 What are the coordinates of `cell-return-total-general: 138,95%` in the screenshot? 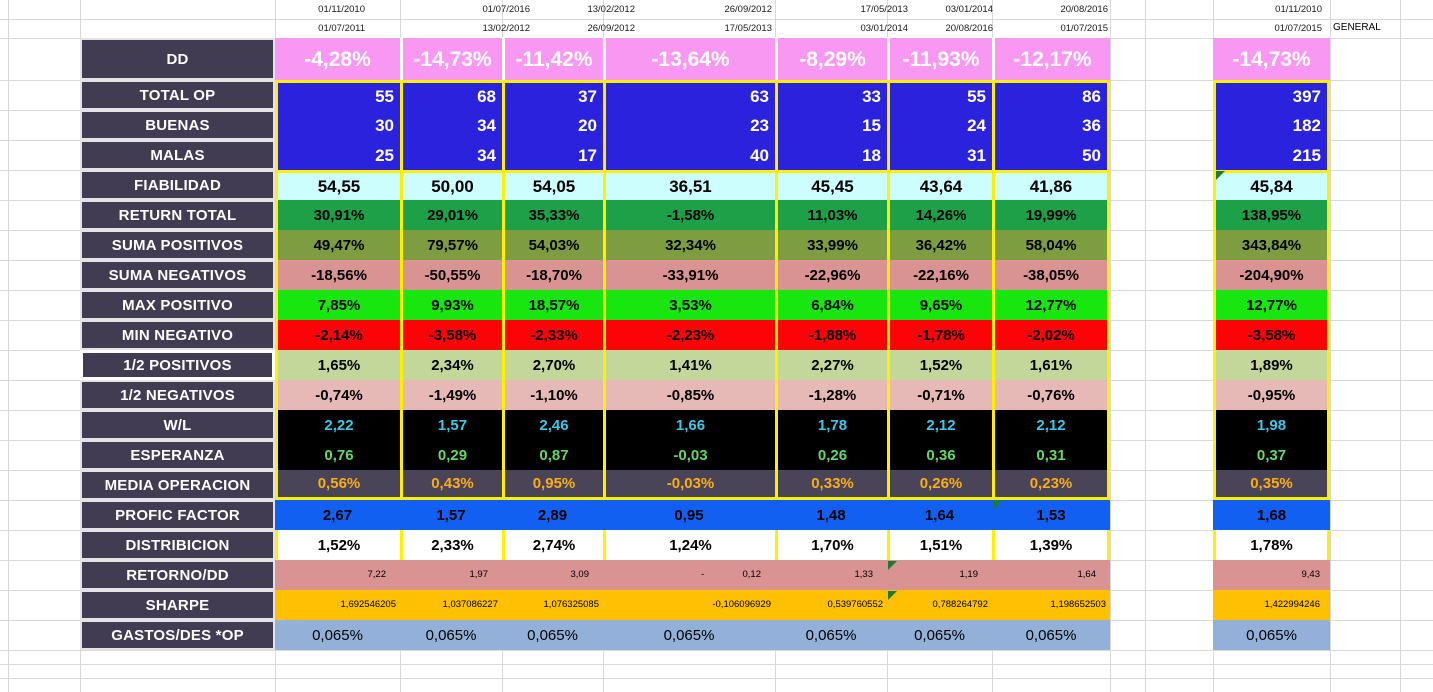 It's located at (1271, 215).